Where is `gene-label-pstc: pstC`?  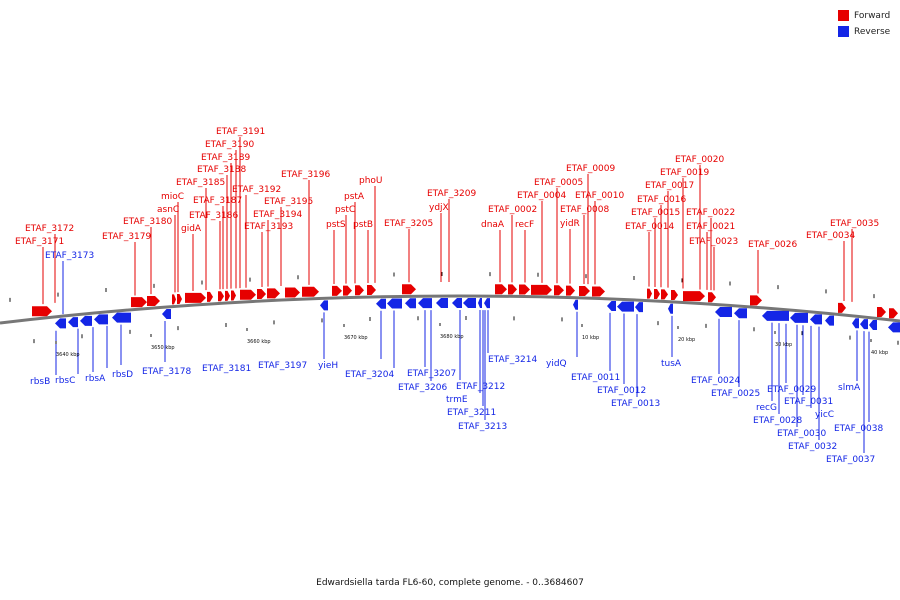
gene-label-pstc: pstC is located at coordinates (345, 210).